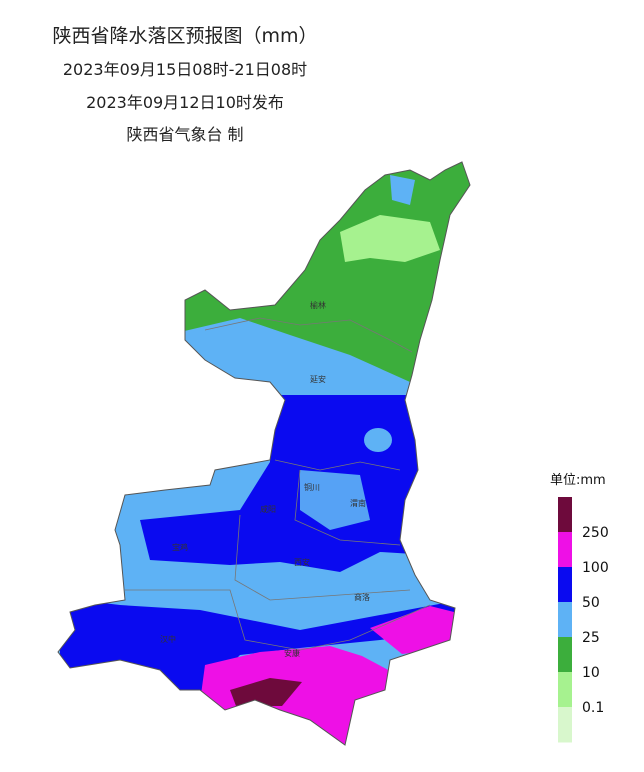 This screenshot has height=772, width=644. What do you see at coordinates (318, 379) in the screenshot?
I see `city-label: 延安` at bounding box center [318, 379].